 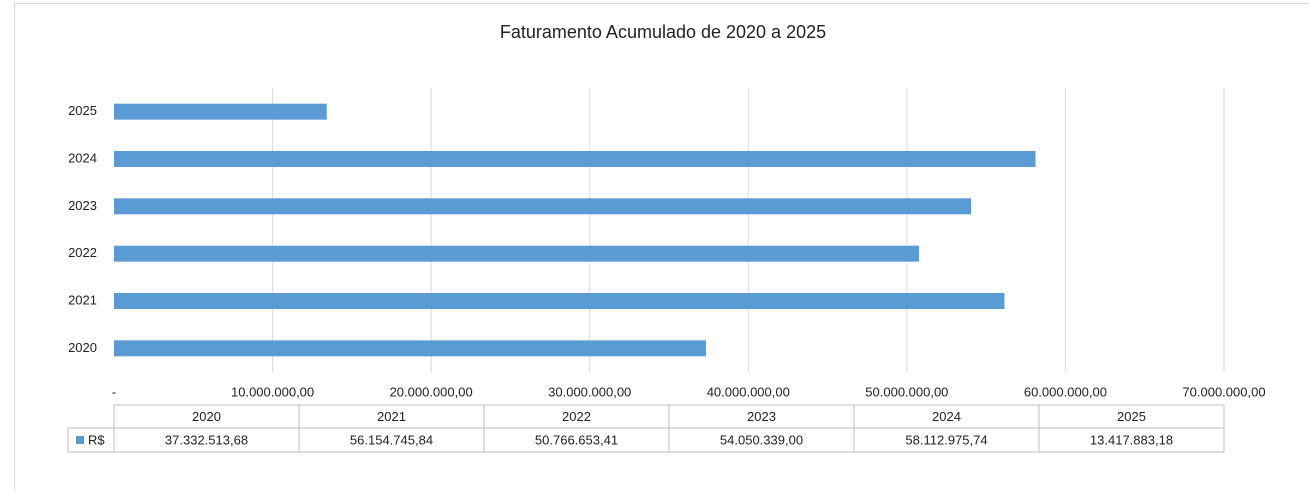 What do you see at coordinates (761, 439) in the screenshot?
I see `table-value: 54.050.339,00` at bounding box center [761, 439].